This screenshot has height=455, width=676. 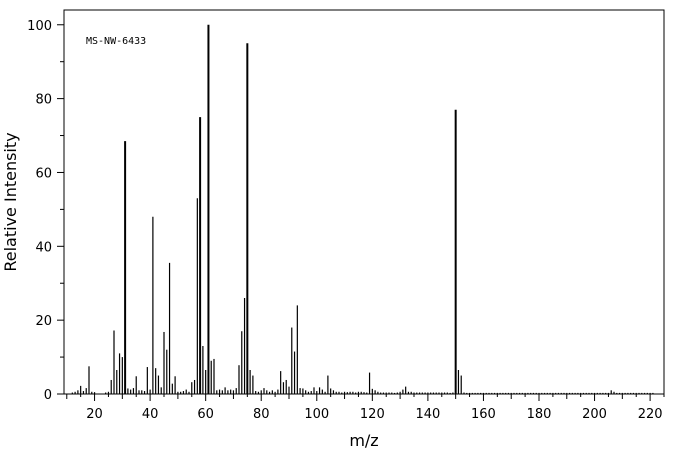 What do you see at coordinates (483, 414) in the screenshot?
I see `x-tick-label: 160` at bounding box center [483, 414].